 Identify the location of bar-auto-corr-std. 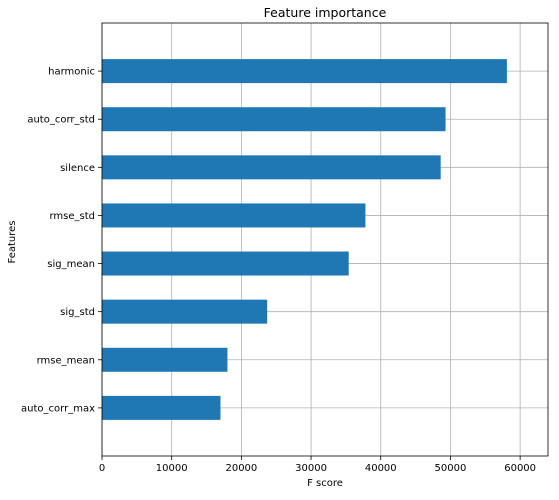
(274, 119).